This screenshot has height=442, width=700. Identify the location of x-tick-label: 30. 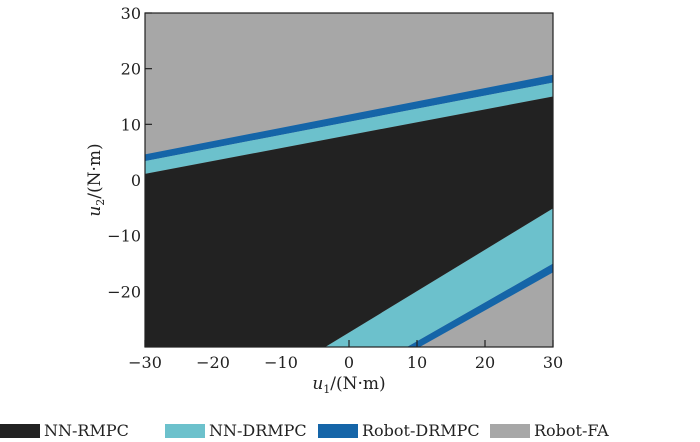
(553, 362).